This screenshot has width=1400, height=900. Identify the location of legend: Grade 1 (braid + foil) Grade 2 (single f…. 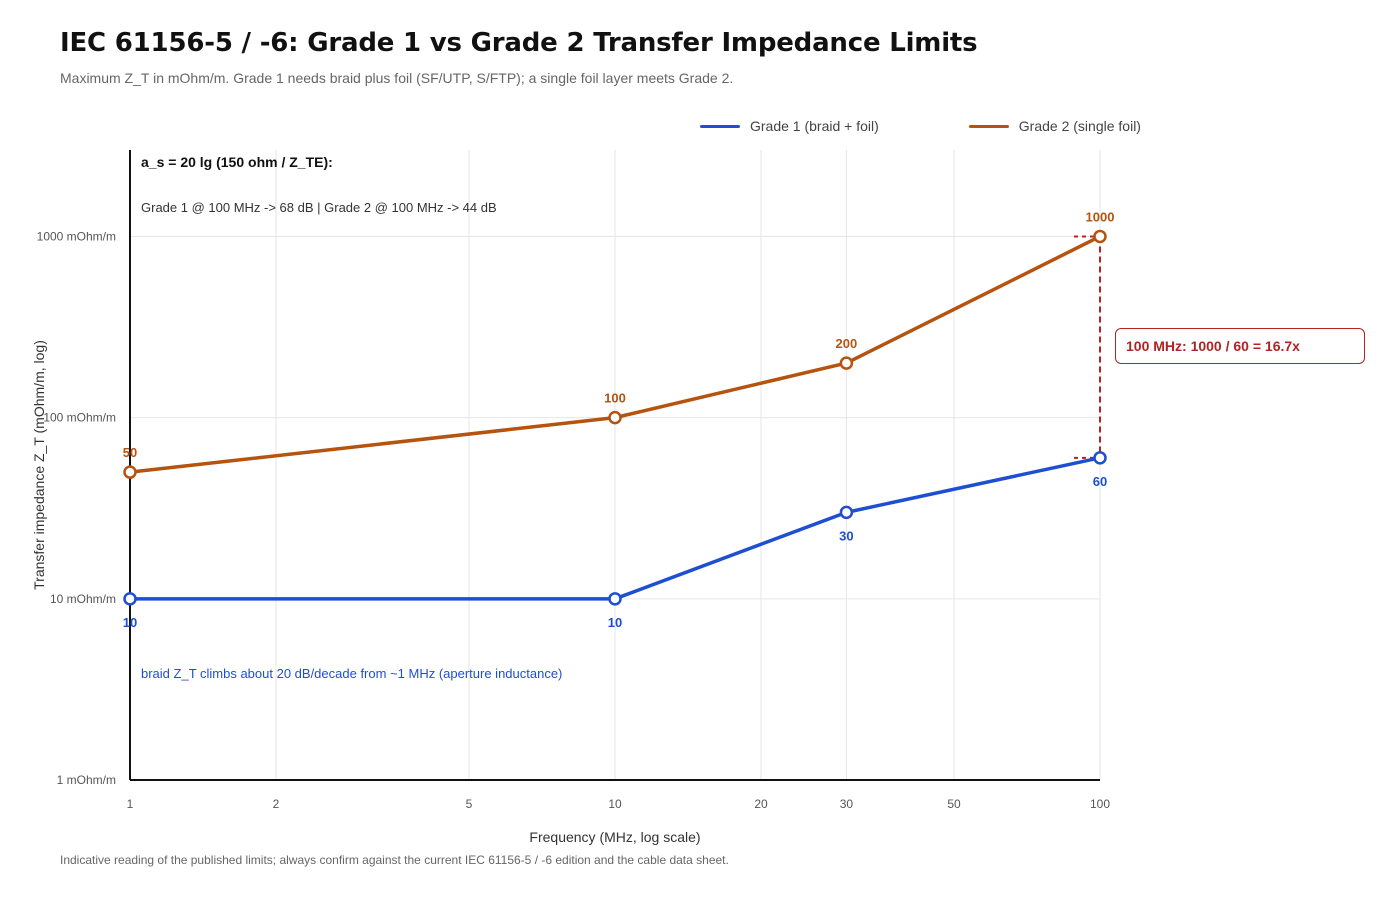
(920, 126).